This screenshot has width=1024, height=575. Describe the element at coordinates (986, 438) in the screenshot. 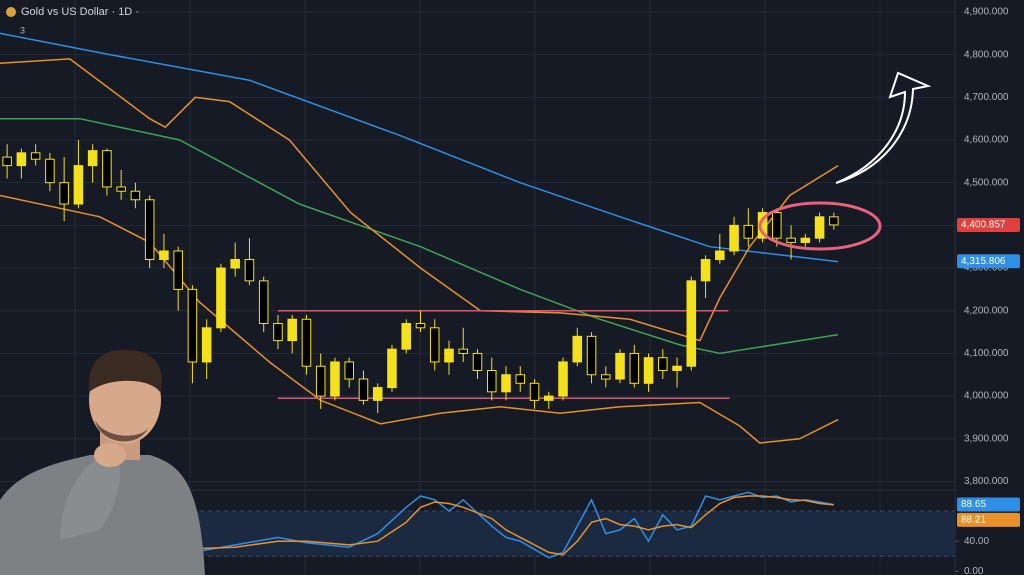

I see `y-tick-label: 3,900.000` at that location.